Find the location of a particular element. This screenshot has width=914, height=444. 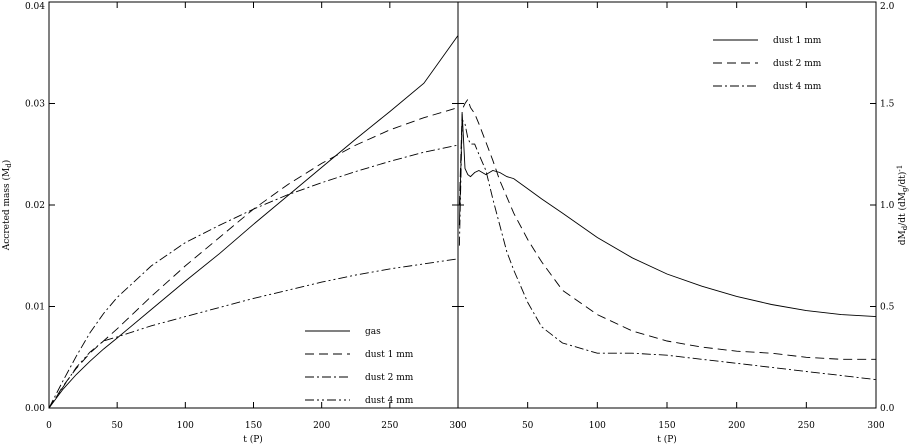

right-y-axis-label: dMd/dt (dMg/dt)-1 is located at coordinates (902, 205).